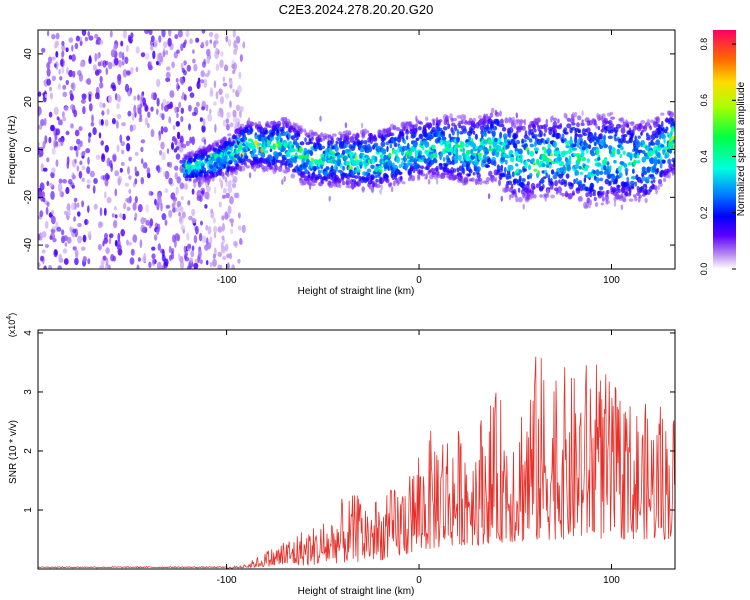 This screenshot has height=600, width=750. Describe the element at coordinates (12, 150) in the screenshot. I see `spectrogram-y-axis-label: Frequency (Hz)` at that location.